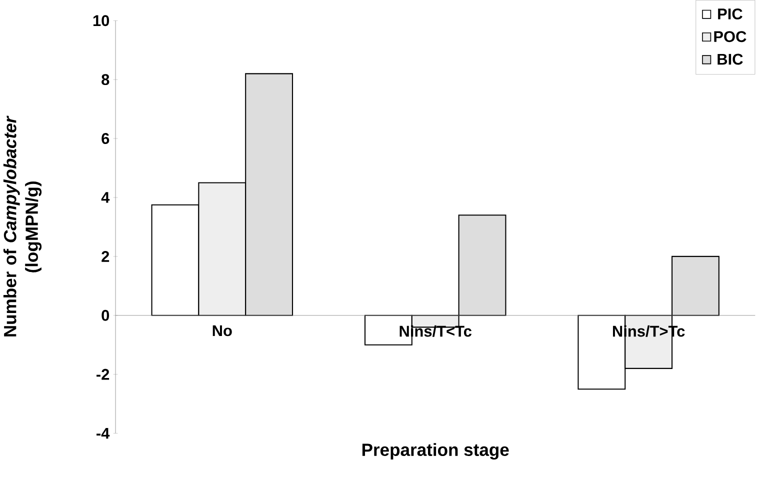  What do you see at coordinates (103, 433) in the screenshot?
I see `y-tick-label: -4` at bounding box center [103, 433].